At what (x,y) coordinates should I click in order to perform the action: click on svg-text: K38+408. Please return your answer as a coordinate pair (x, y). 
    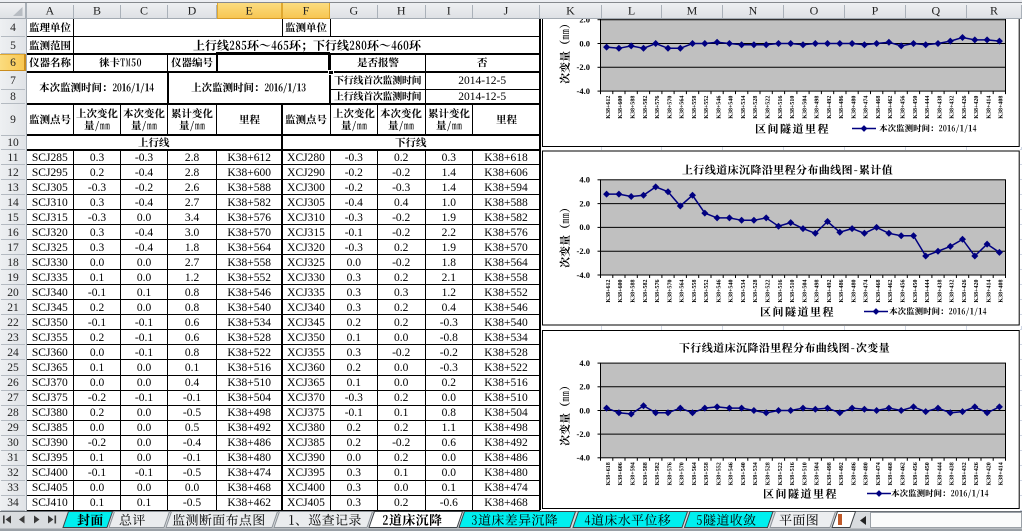
    Looking at the image, I should click on (1002, 107).